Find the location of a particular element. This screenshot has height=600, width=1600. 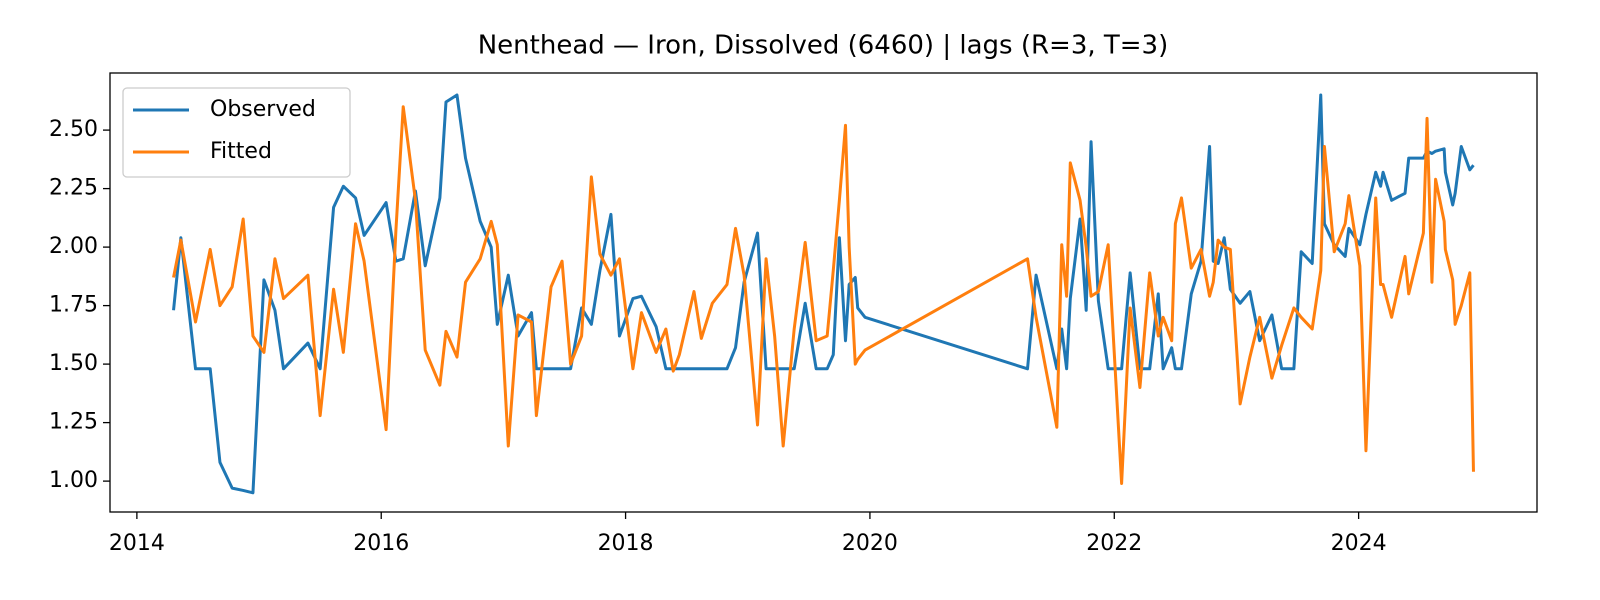

x-tick-label: 2016 is located at coordinates (381, 543).